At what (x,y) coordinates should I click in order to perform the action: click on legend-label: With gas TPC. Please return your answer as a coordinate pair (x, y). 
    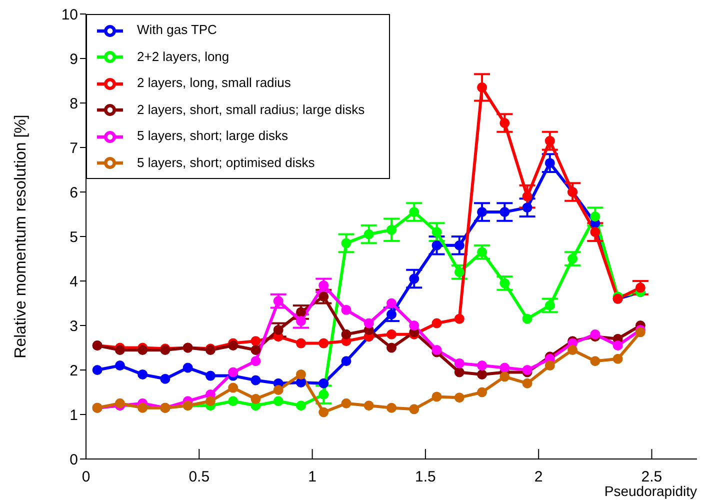
    Looking at the image, I should click on (177, 29).